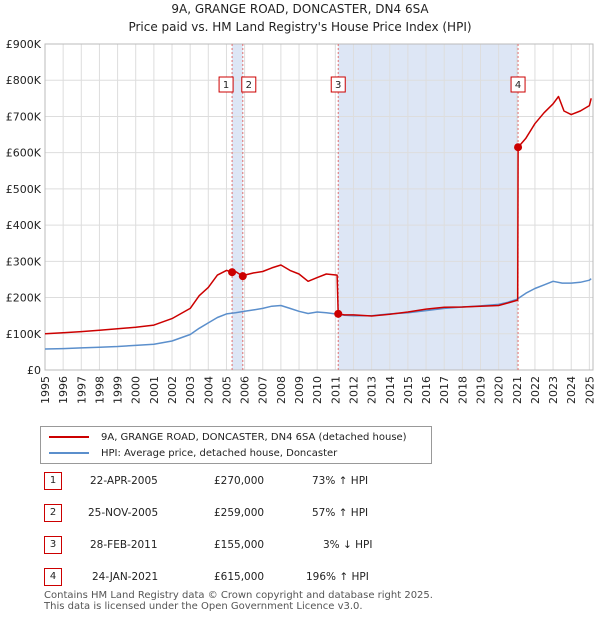 The image size is (600, 620). Describe the element at coordinates (124, 545) in the screenshot. I see `sale-date: 28-FEB-2011` at that location.